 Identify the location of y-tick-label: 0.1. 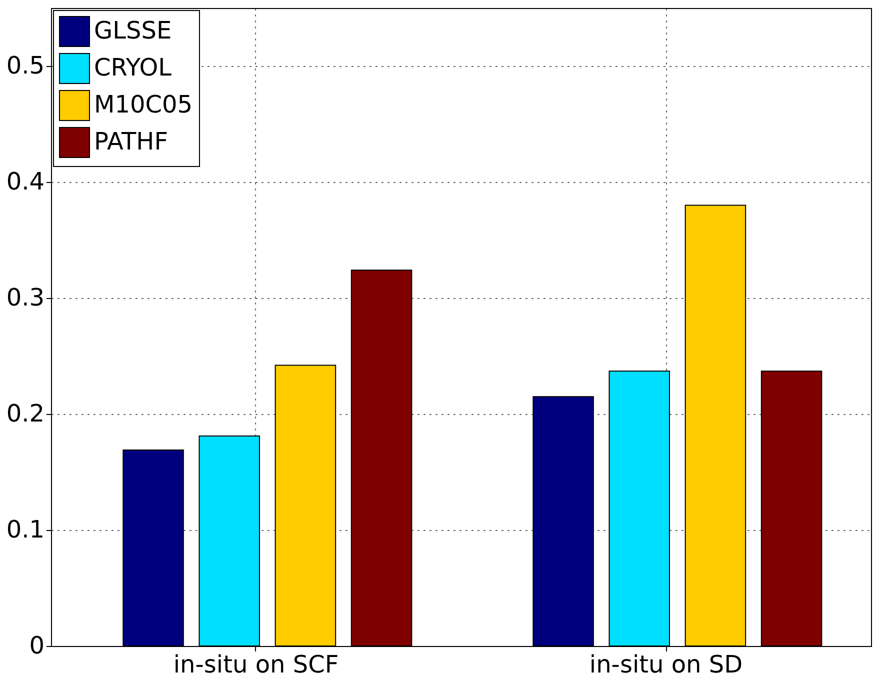
(25, 530).